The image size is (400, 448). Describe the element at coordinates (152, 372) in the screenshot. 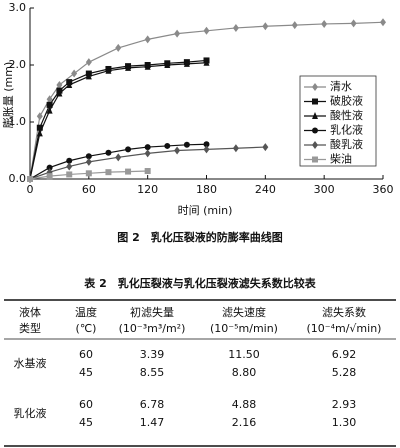

I see `table-cell: 8.55` at that location.